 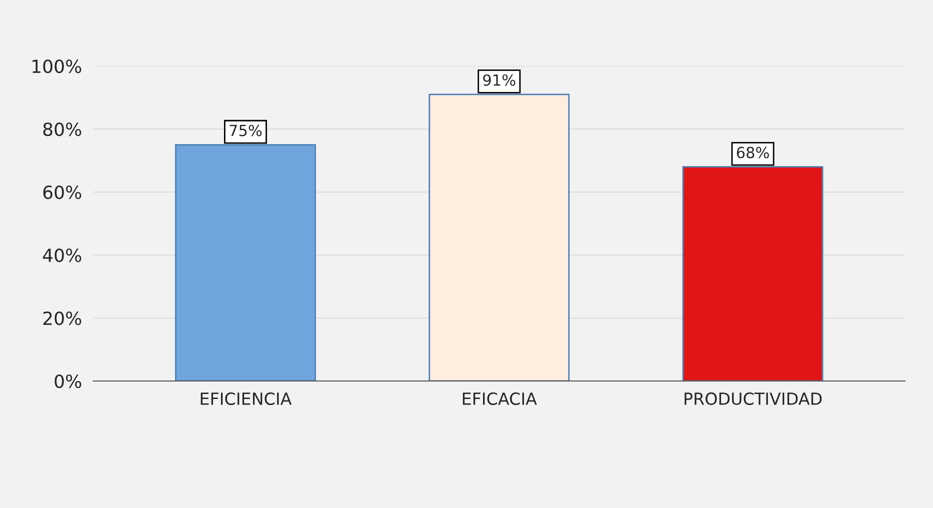 I want to click on data-label: 68%, so click(x=752, y=152).